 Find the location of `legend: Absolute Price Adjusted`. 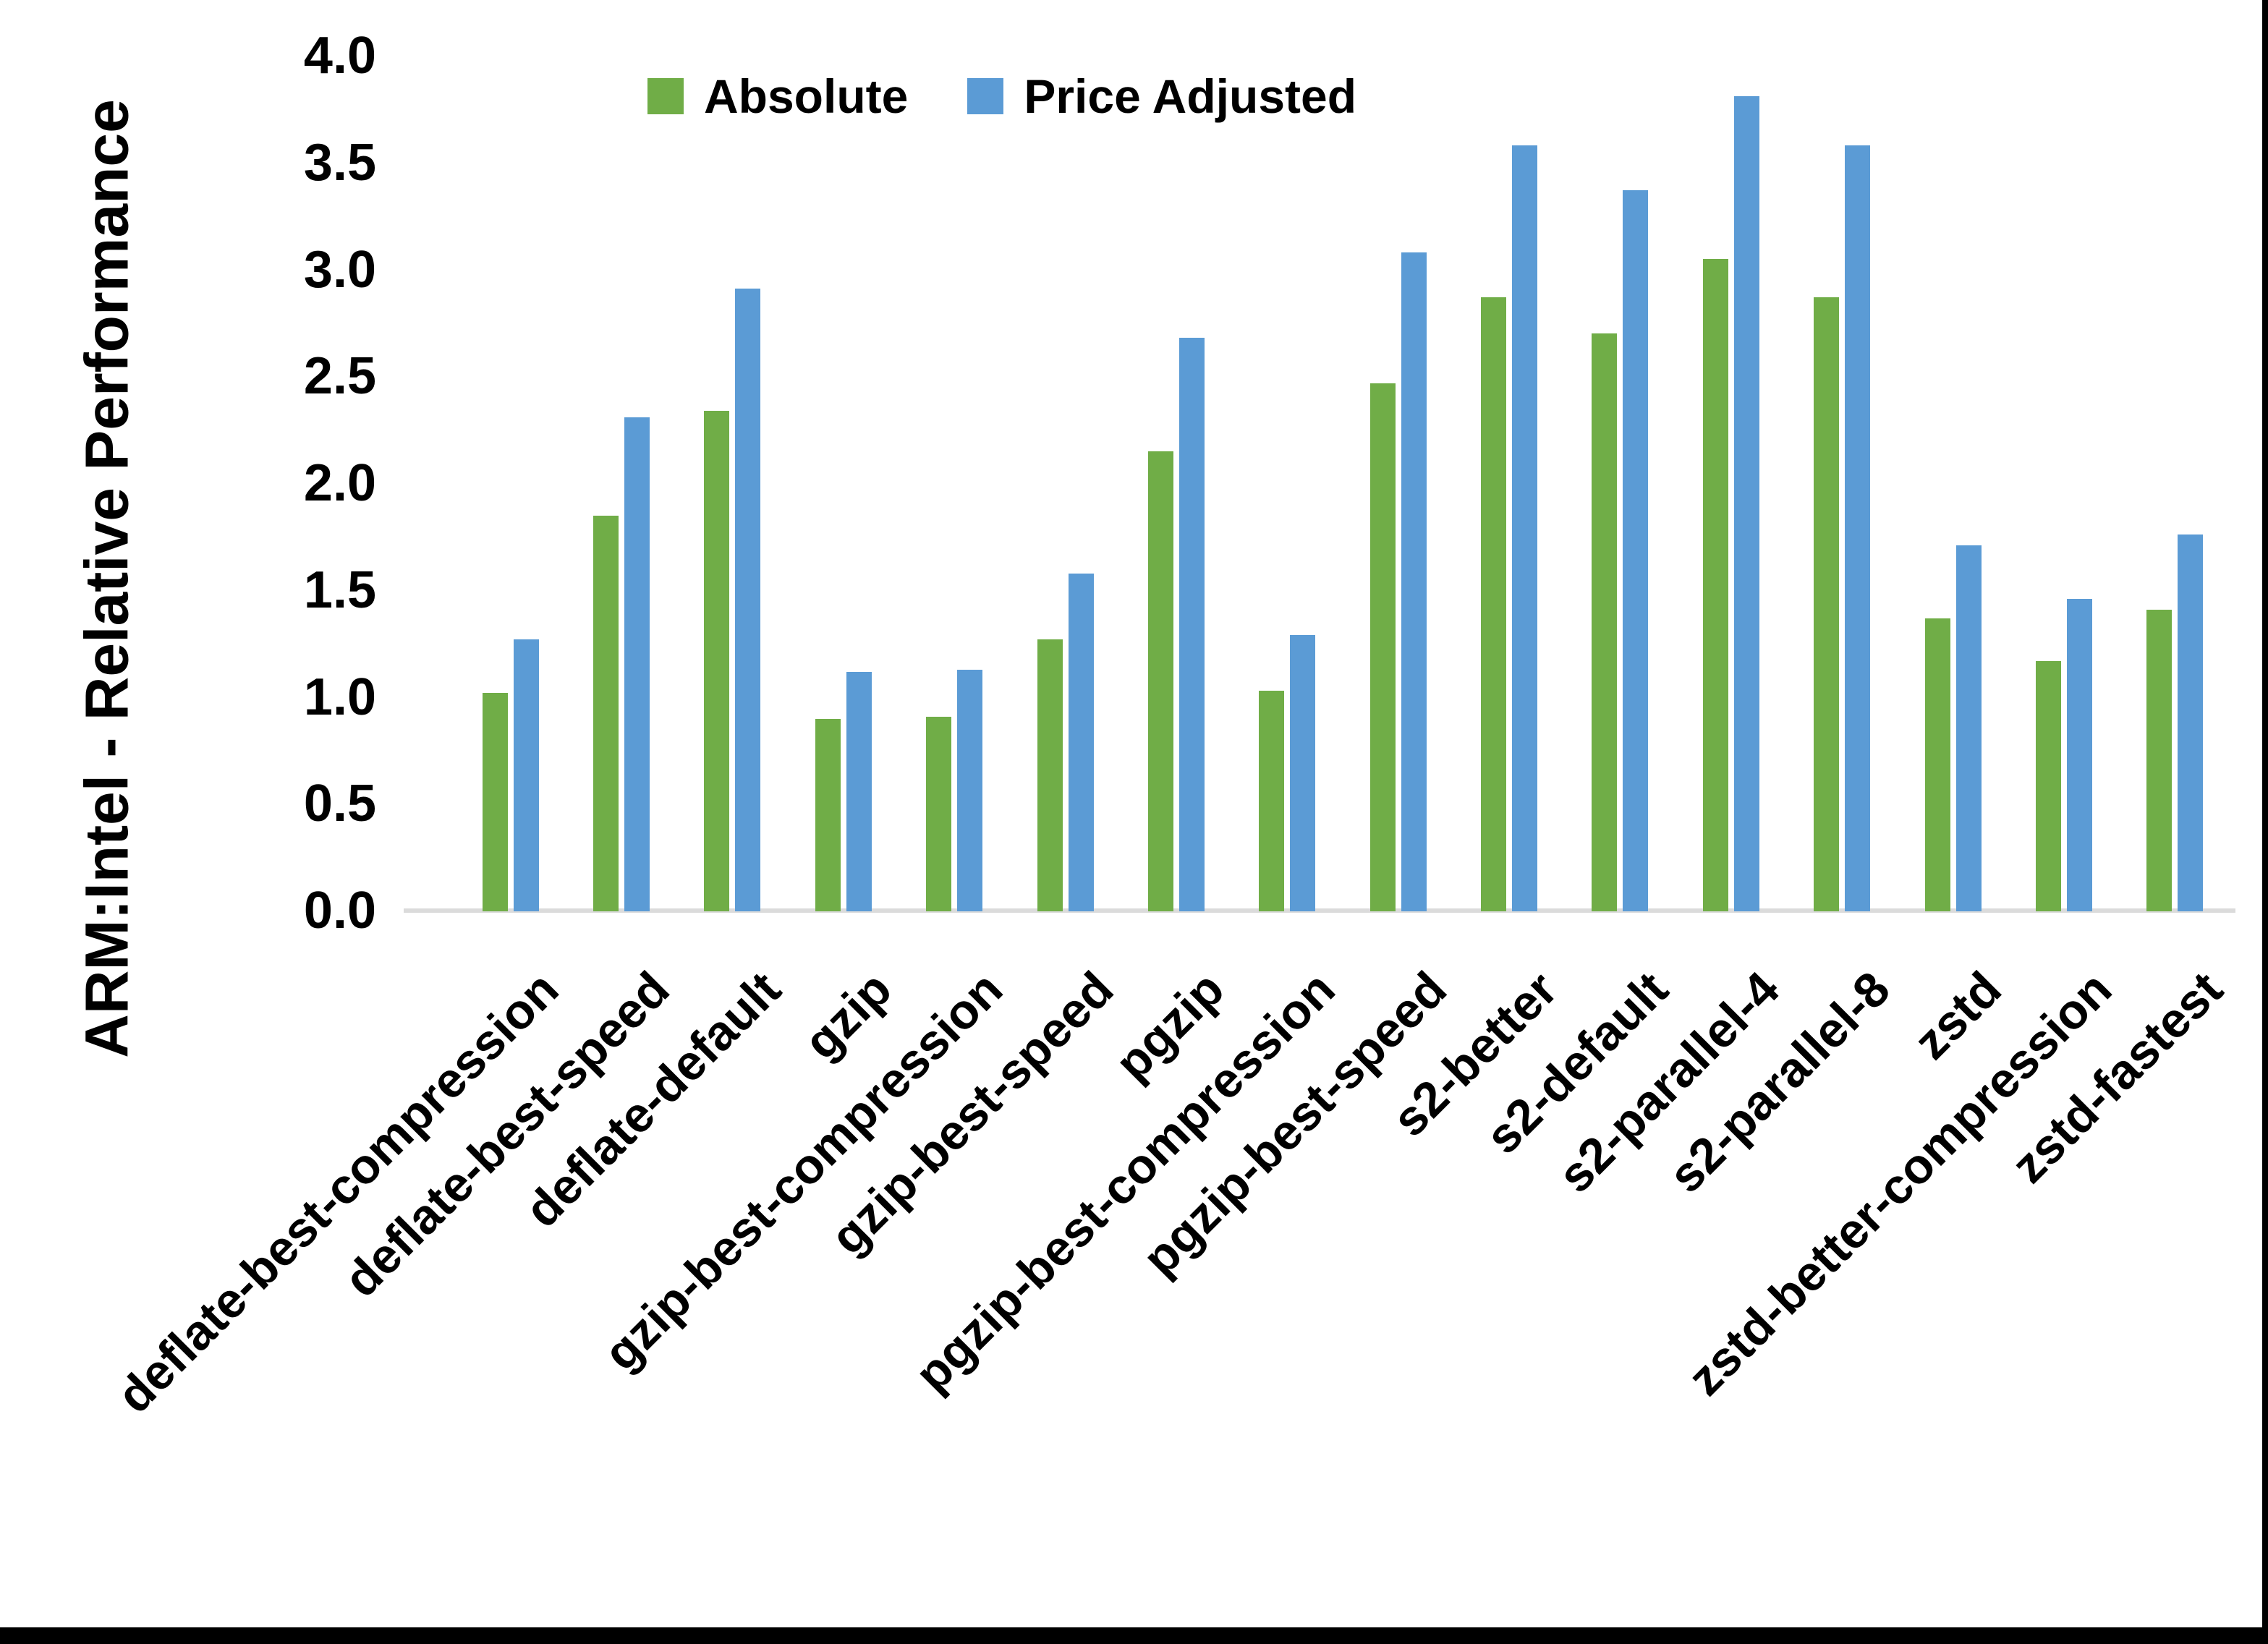

legend: Absolute Price Adjusted is located at coordinates (1002, 96).